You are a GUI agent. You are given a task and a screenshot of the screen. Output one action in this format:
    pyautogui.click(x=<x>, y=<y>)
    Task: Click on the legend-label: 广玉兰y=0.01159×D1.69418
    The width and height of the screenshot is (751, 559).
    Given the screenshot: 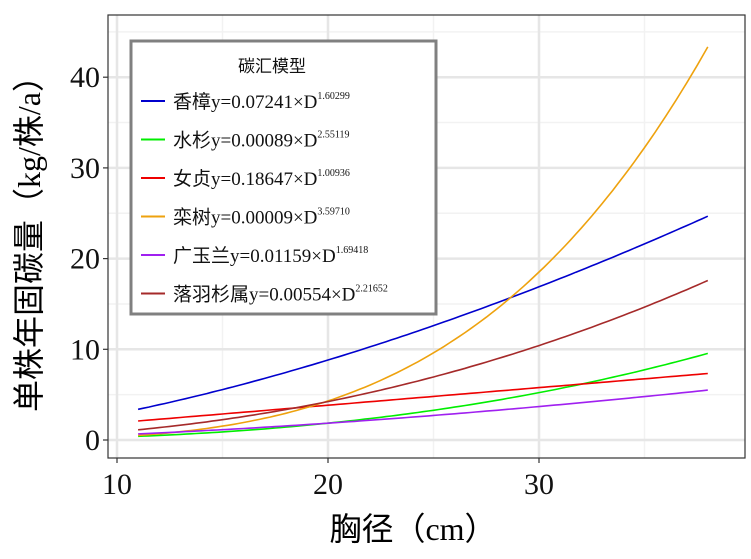 What is the action you would take?
    pyautogui.click(x=270, y=256)
    